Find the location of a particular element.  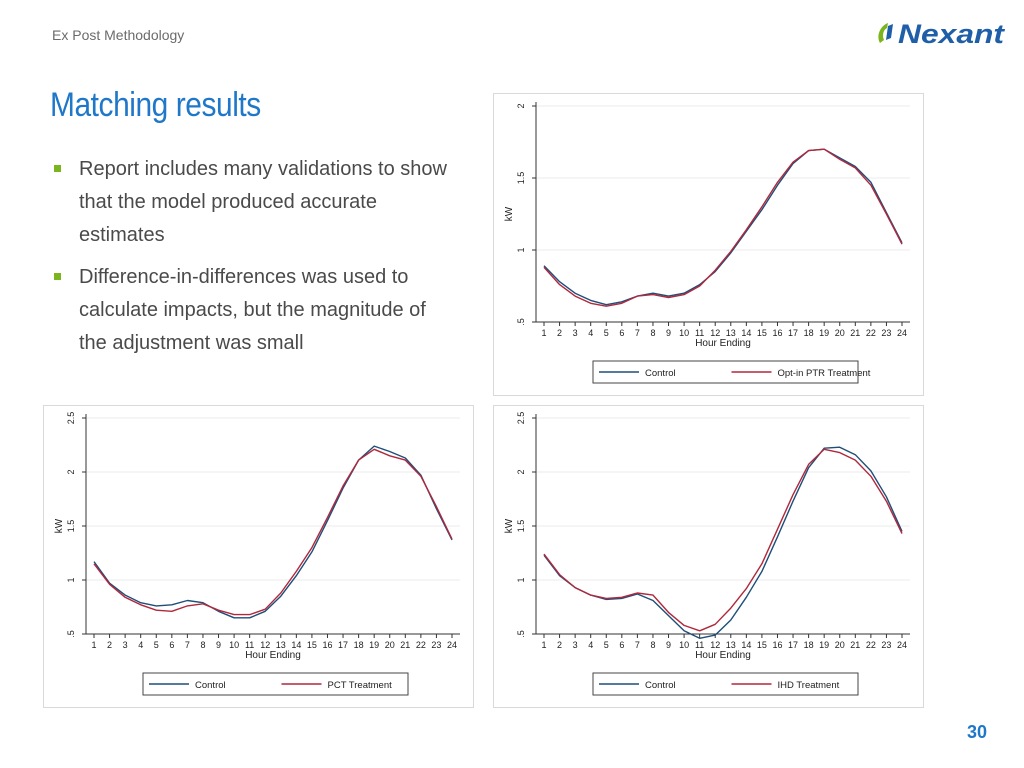

series-line-control is located at coordinates (723, 543).